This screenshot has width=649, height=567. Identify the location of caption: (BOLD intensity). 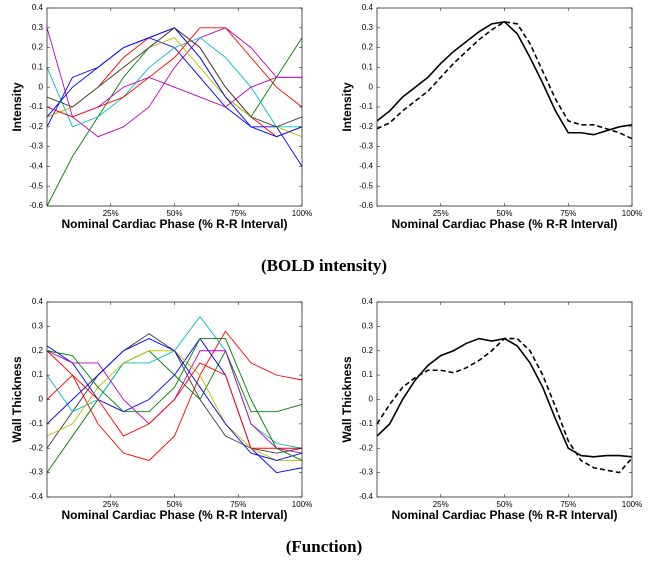
(324, 265).